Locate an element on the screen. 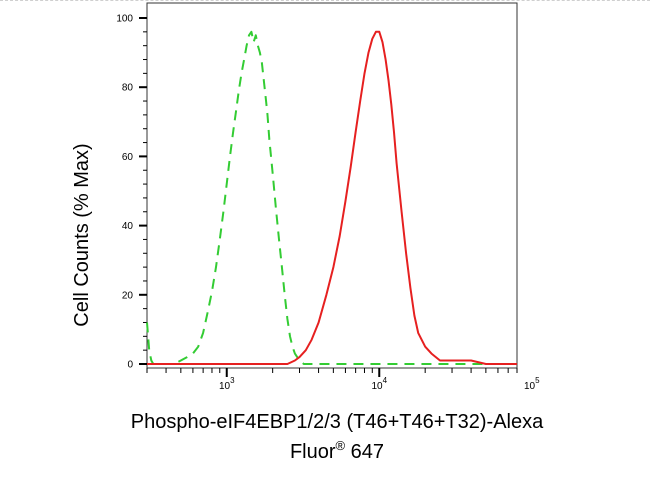 This screenshot has height=477, width=650. y-tick-label: 100 is located at coordinates (124, 19).